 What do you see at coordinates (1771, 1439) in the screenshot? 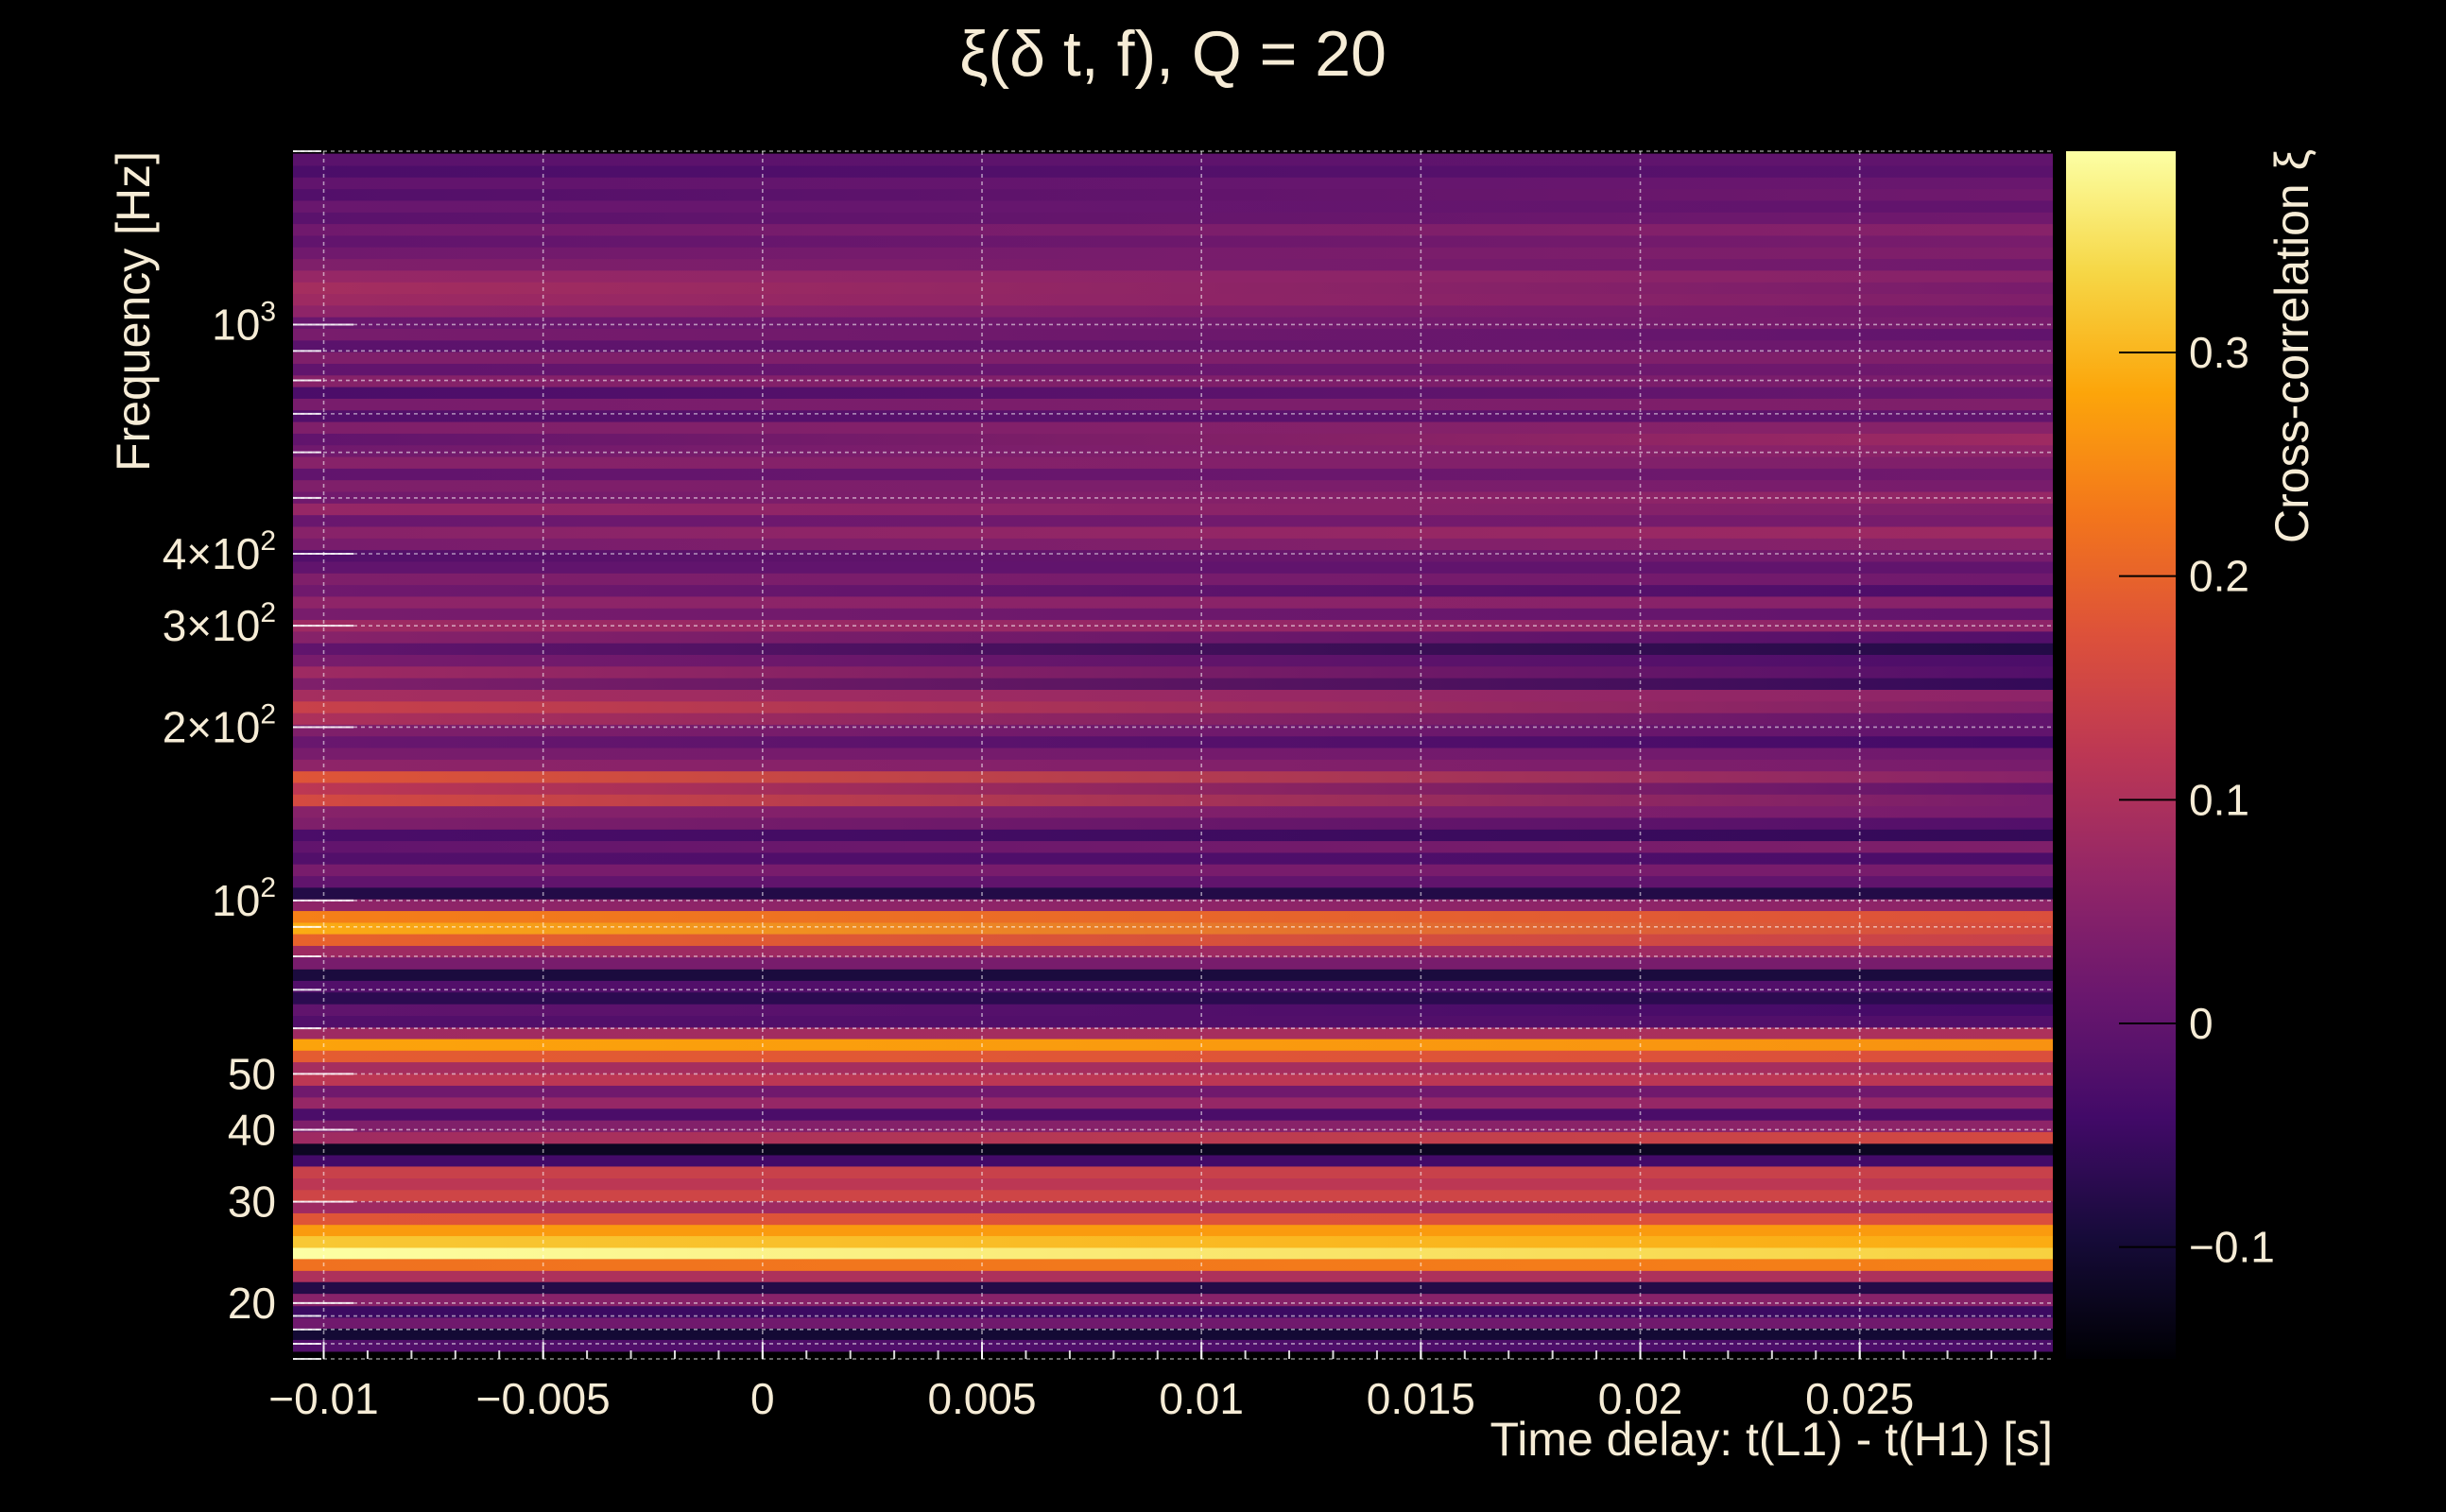
I see `x-axis-label: Time delay: t(L1) - t(H1) [s]` at bounding box center [1771, 1439].